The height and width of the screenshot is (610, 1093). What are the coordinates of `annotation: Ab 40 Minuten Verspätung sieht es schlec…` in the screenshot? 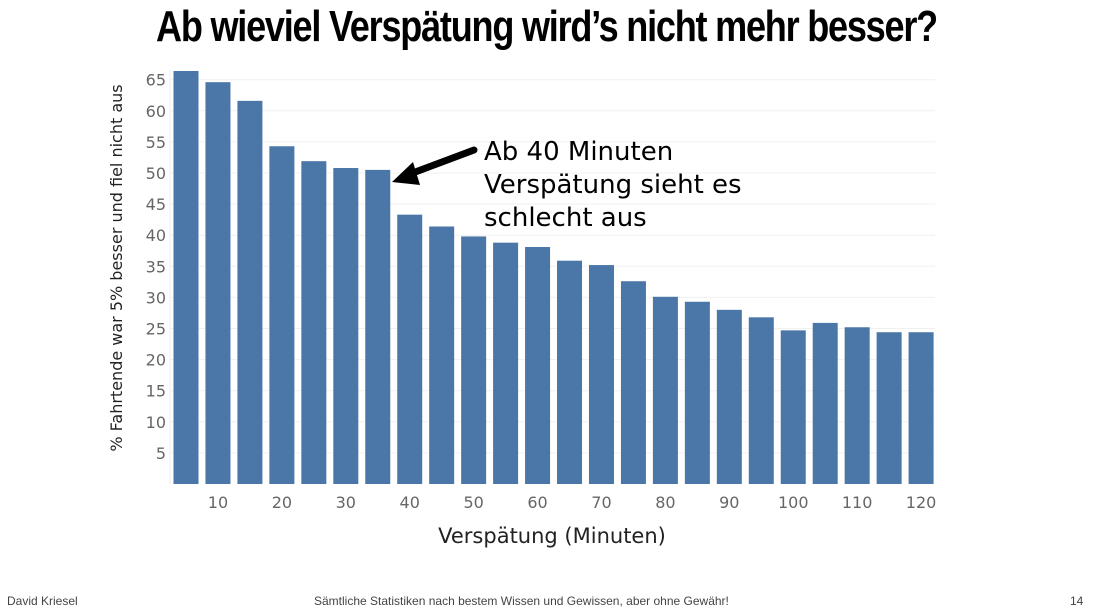 It's located at (613, 185).